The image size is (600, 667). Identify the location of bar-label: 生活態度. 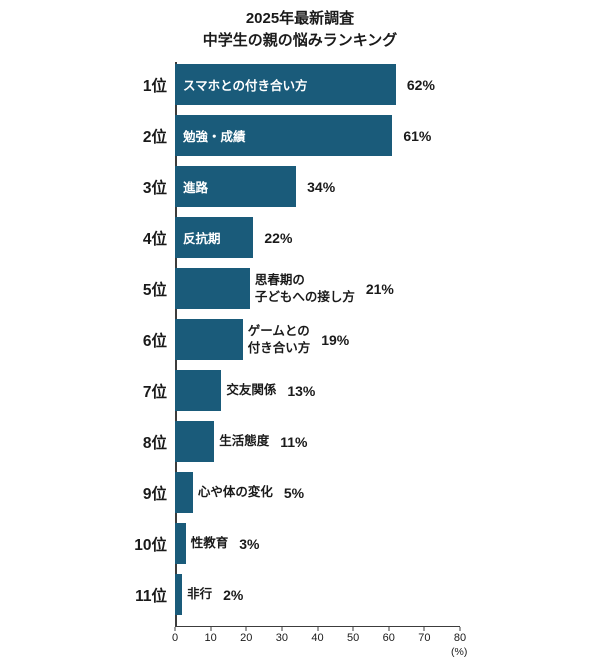
(244, 441).